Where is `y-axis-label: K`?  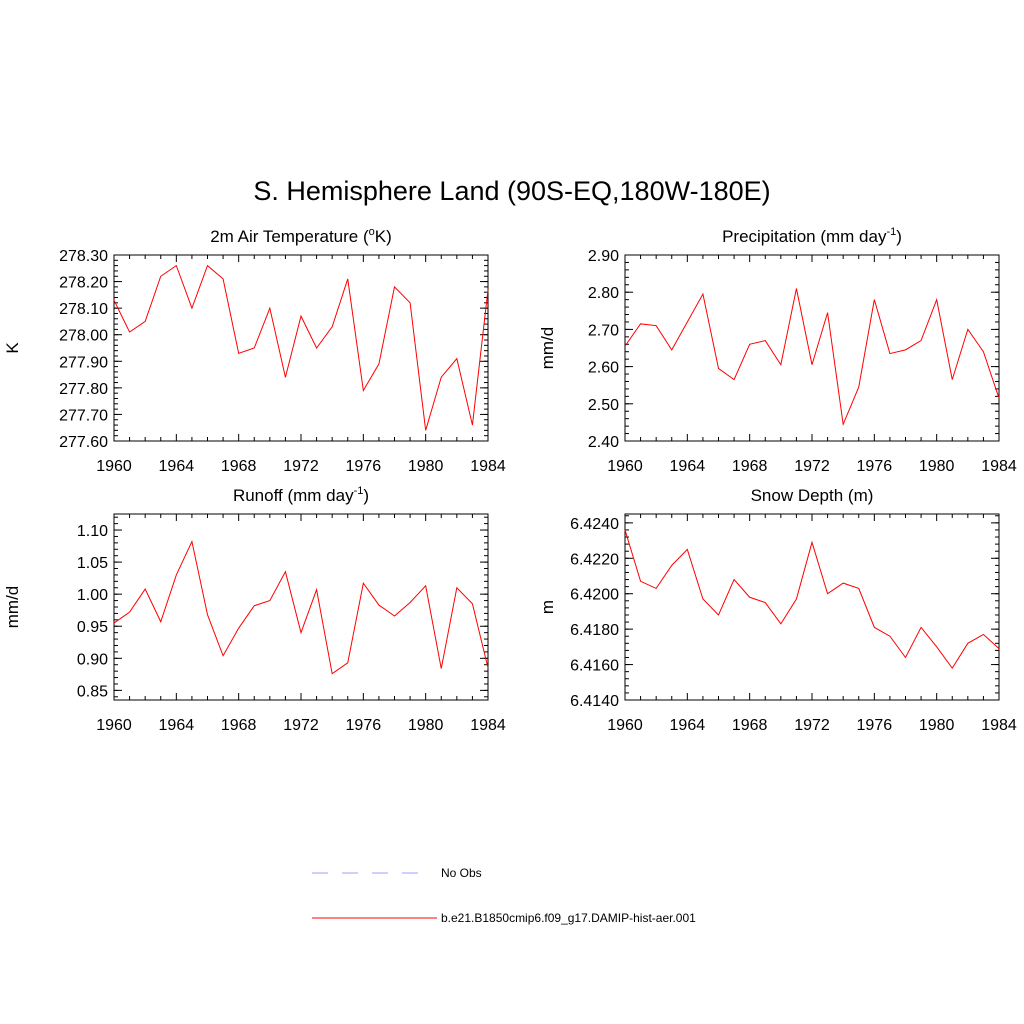
y-axis-label: K is located at coordinates (12, 348).